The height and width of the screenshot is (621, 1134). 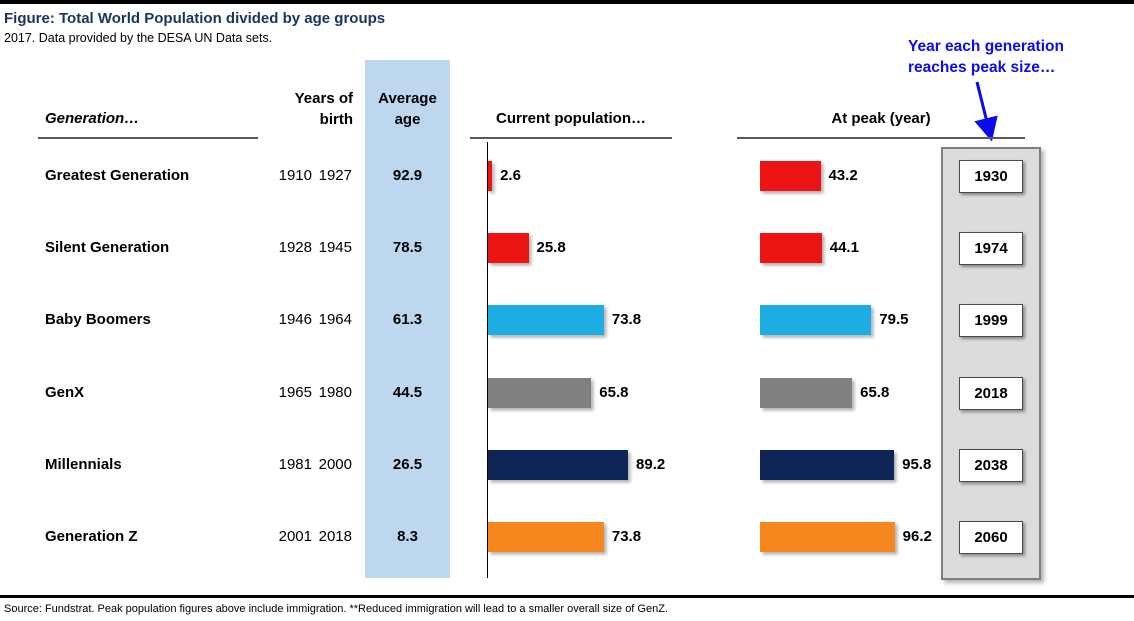 I want to click on years-of-birth-line-1: Years of, so click(x=323, y=98).